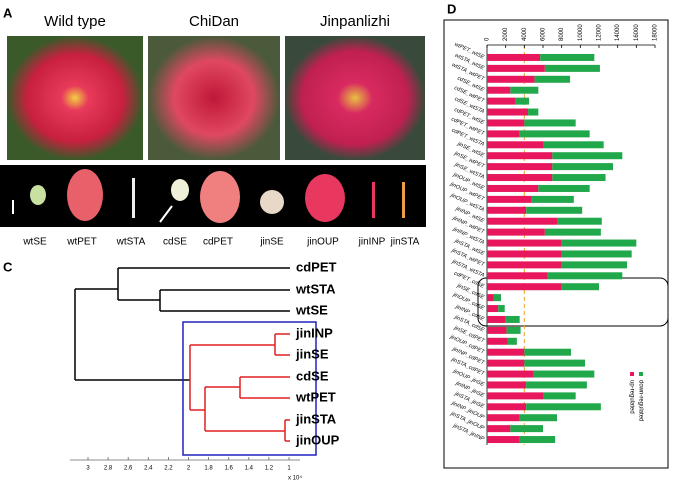 This screenshot has width=675, height=489. I want to click on panel-c, so click(195, 361).